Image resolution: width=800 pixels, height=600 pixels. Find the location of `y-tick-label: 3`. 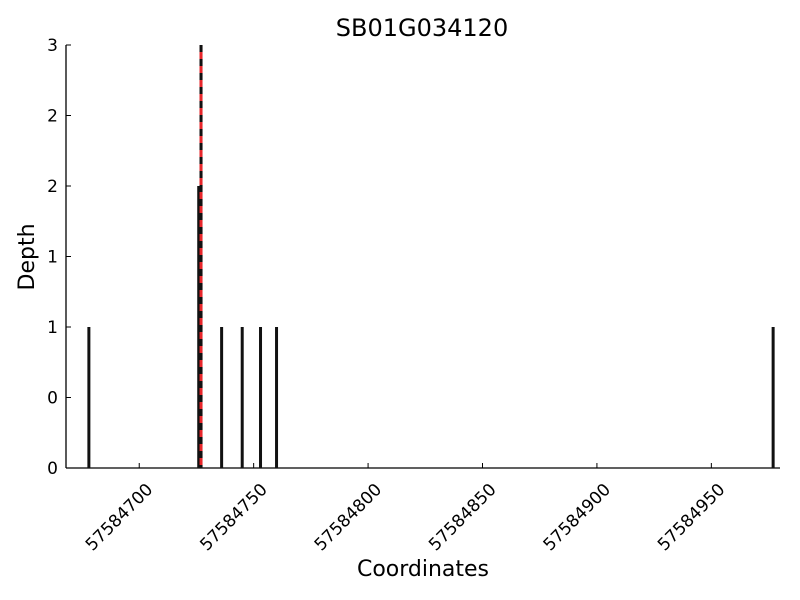

y-tick-label: 3 is located at coordinates (52, 46).